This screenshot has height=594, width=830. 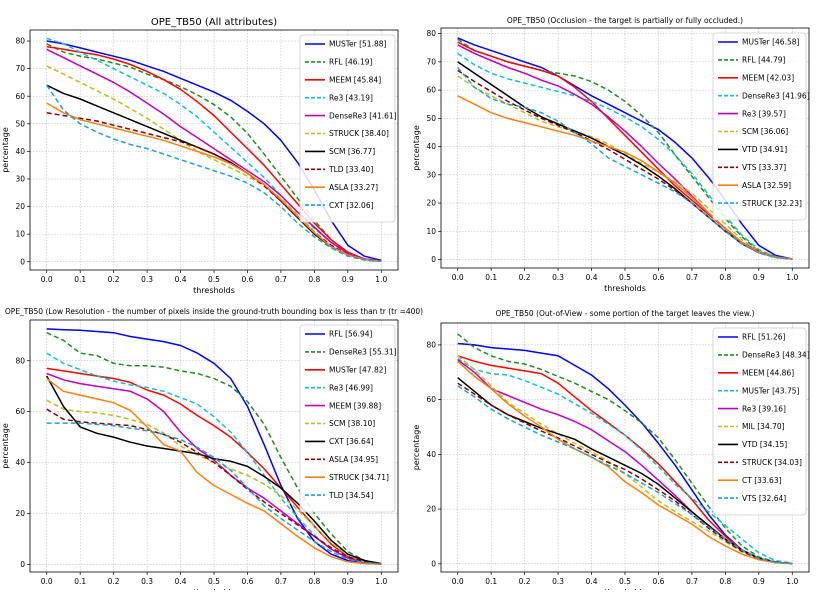 What do you see at coordinates (768, 78) in the screenshot?
I see `legend-entry: MEEM [42.03]` at bounding box center [768, 78].